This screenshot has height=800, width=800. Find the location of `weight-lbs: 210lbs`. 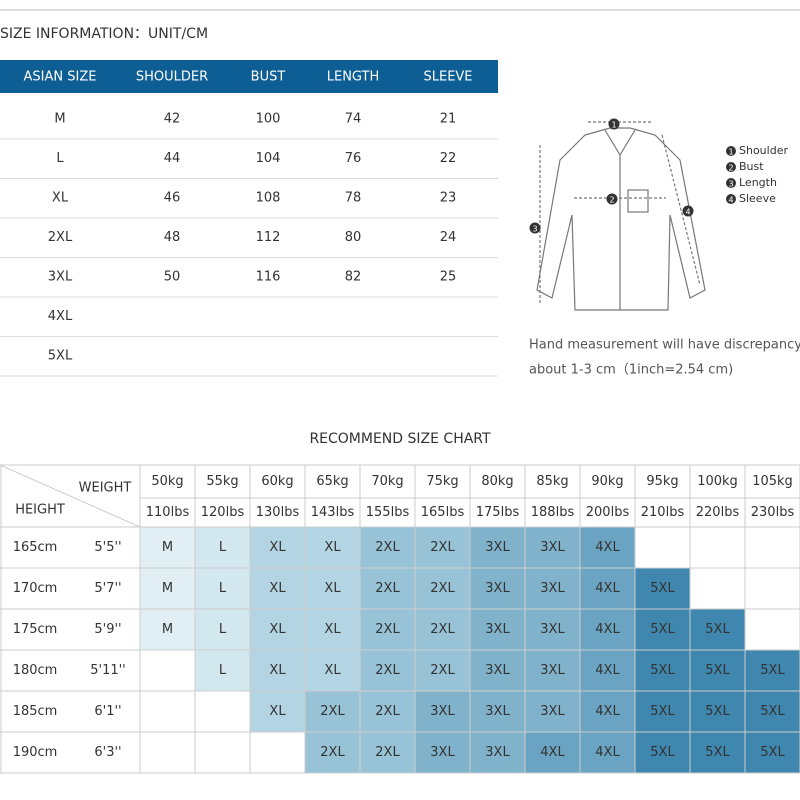

weight-lbs: 210lbs is located at coordinates (663, 512).